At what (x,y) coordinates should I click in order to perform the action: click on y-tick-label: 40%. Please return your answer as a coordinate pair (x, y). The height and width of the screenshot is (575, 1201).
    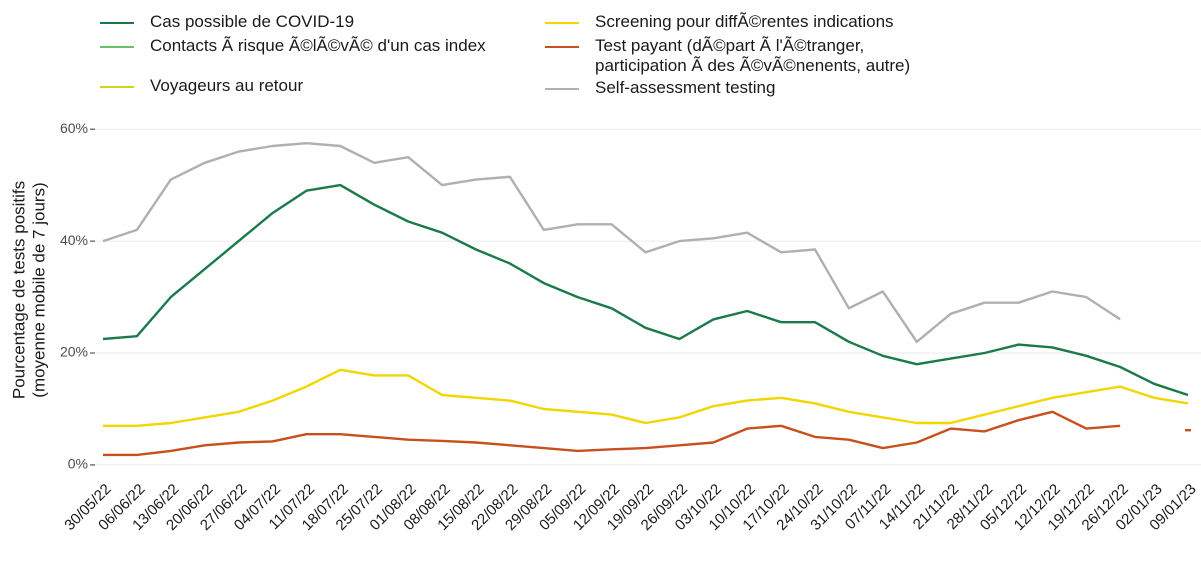
    Looking at the image, I should click on (74, 240).